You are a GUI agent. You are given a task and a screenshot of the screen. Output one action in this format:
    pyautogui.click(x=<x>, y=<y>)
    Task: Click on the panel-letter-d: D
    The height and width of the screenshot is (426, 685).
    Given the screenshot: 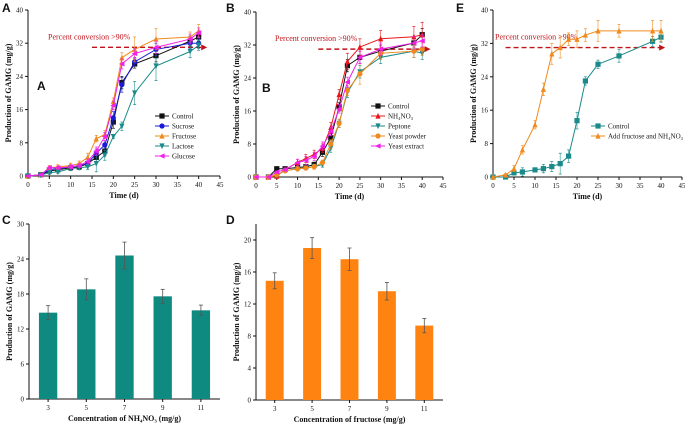 What is the action you would take?
    pyautogui.click(x=230, y=220)
    